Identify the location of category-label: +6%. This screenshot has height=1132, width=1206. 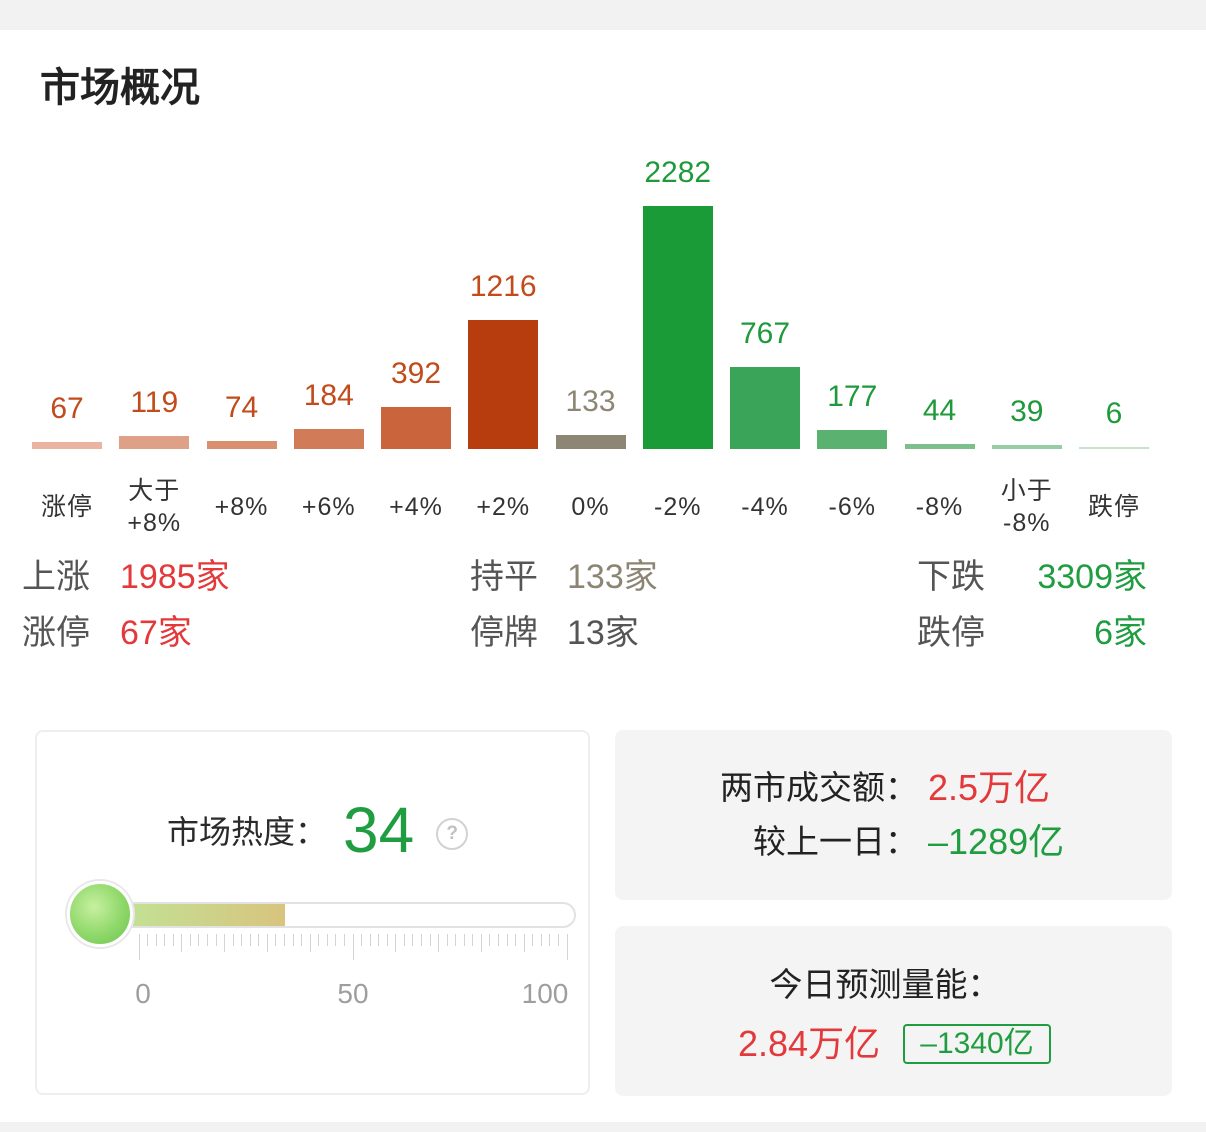
(328, 507).